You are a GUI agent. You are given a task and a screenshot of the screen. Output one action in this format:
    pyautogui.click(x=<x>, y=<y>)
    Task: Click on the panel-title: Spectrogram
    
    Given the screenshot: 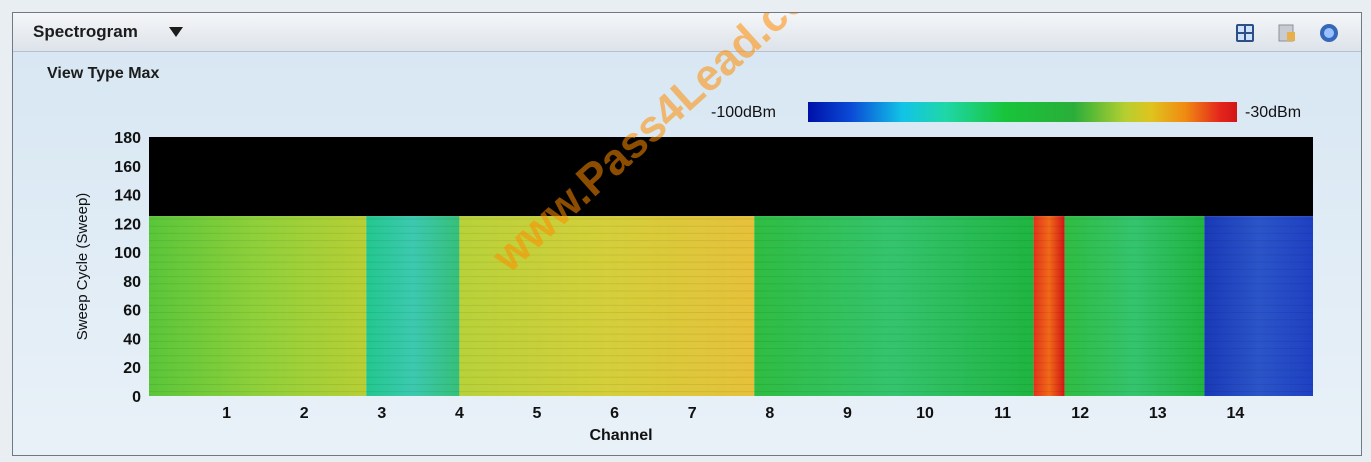 What is the action you would take?
    pyautogui.click(x=85, y=31)
    